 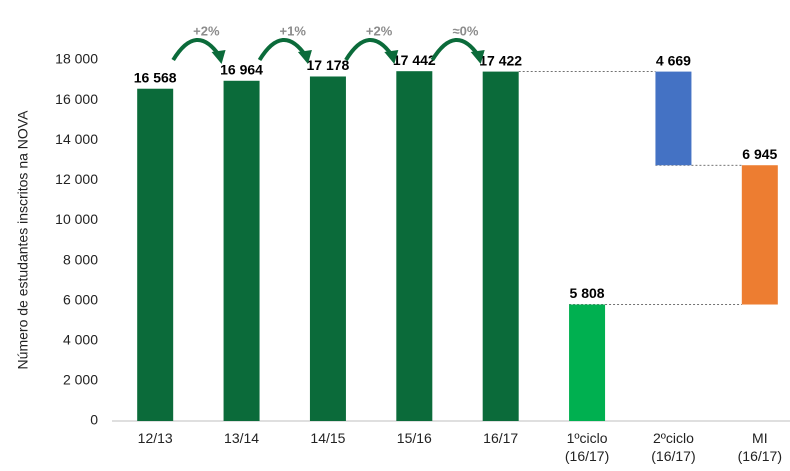 I want to click on x-tick-label: MI (16/17), so click(x=760, y=447).